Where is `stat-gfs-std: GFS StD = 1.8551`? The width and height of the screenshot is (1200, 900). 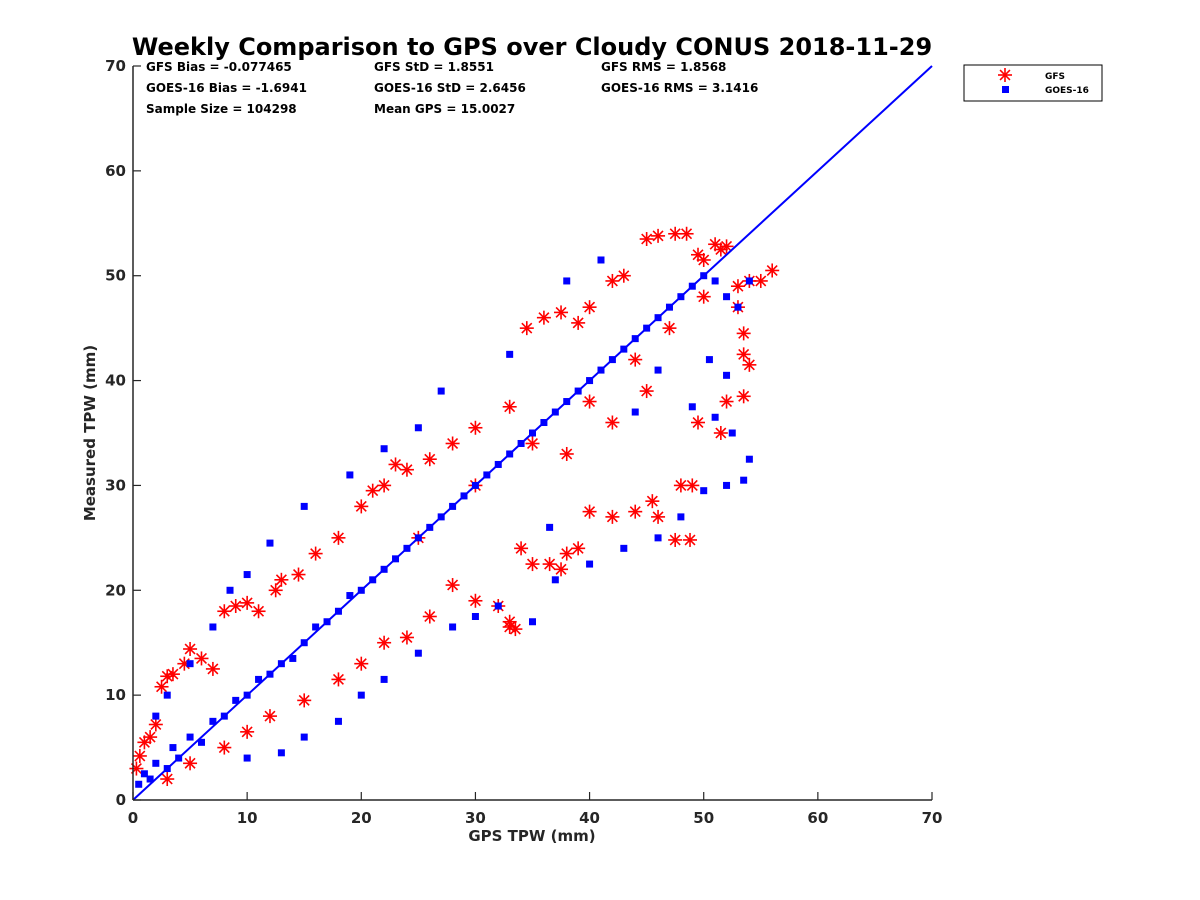
stat-gfs-std: GFS StD = 1.8551 is located at coordinates (434, 67).